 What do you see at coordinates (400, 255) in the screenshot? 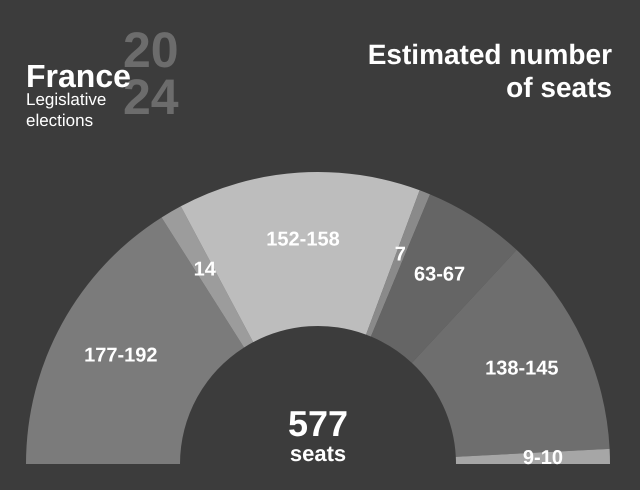
I see `data-label: 7` at bounding box center [400, 255].